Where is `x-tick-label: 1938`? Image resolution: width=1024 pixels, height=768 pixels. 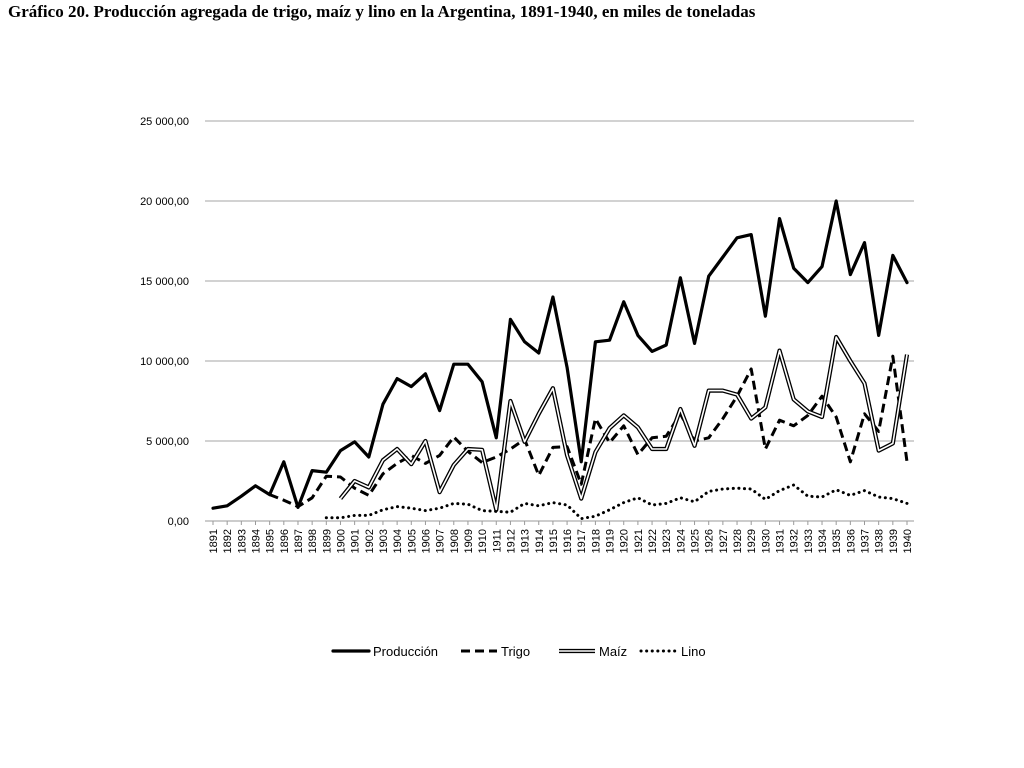
x-tick-label: 1938 is located at coordinates (880, 541).